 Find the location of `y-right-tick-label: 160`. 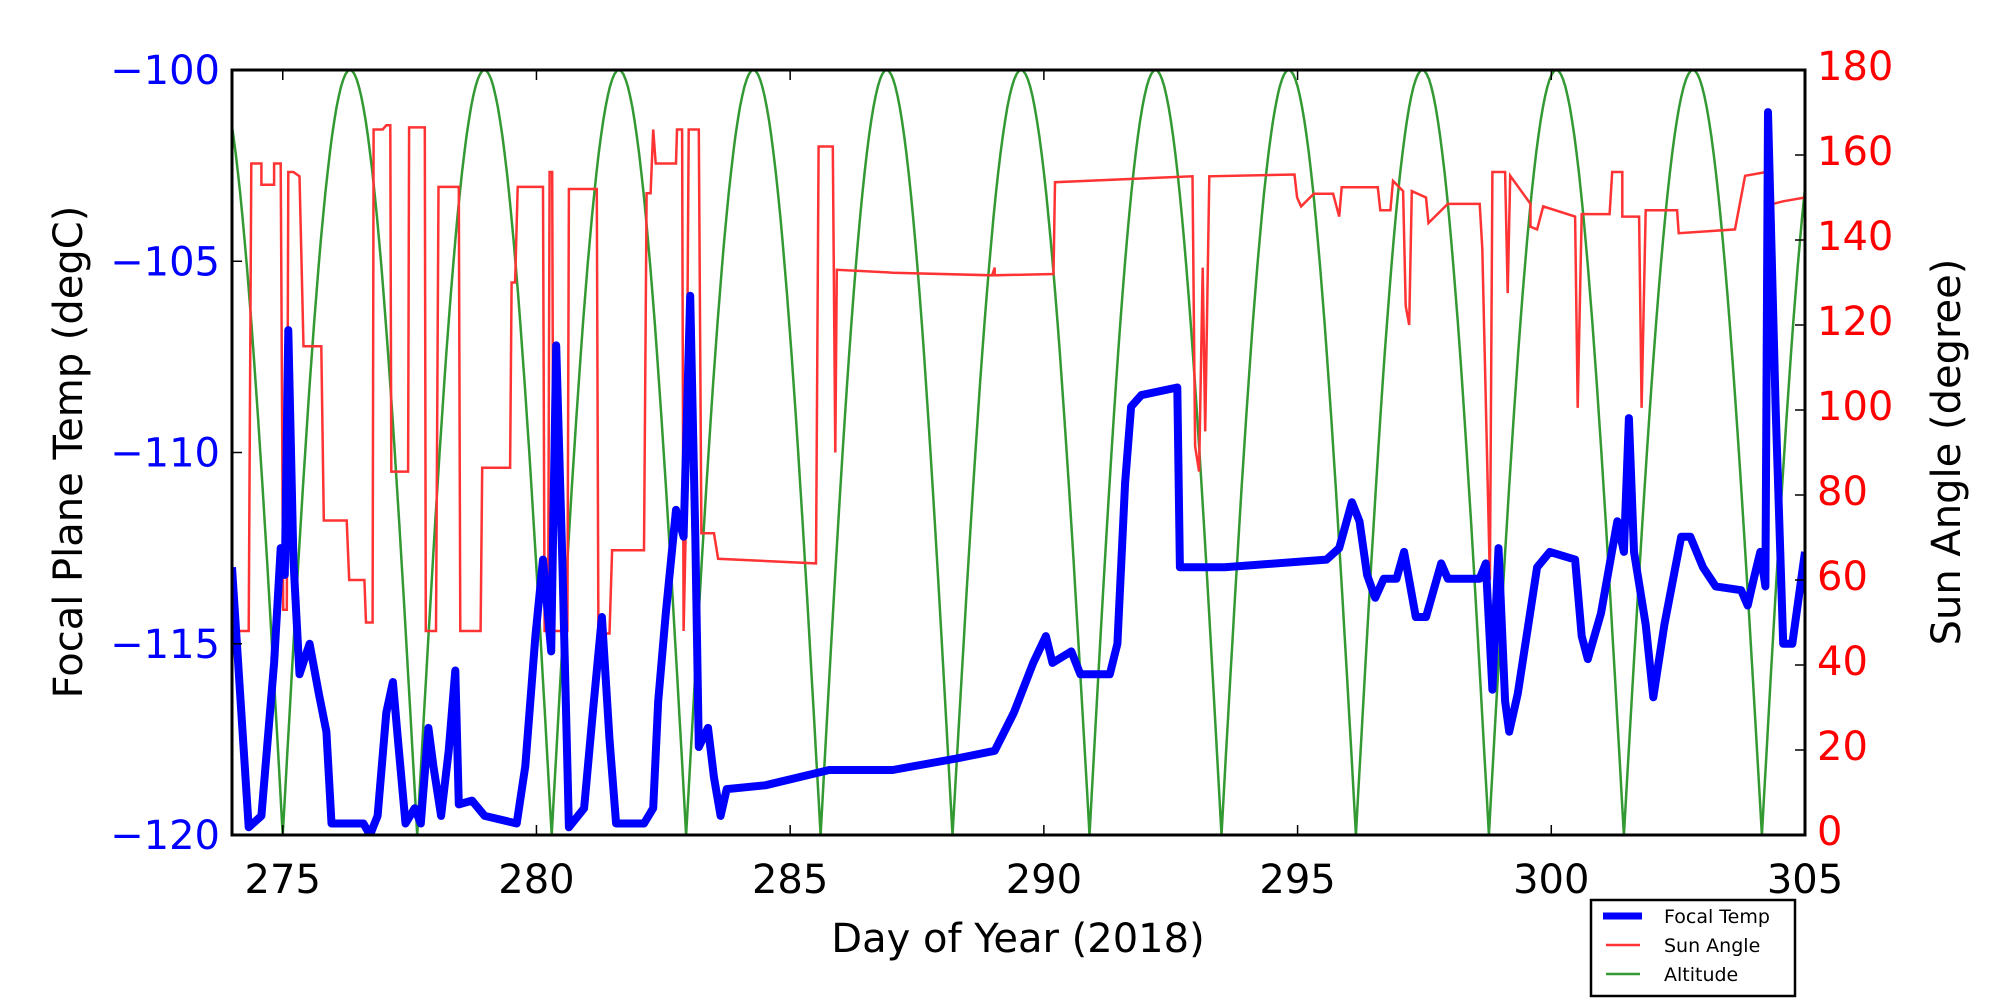

y-right-tick-label: 160 is located at coordinates (1855, 152).